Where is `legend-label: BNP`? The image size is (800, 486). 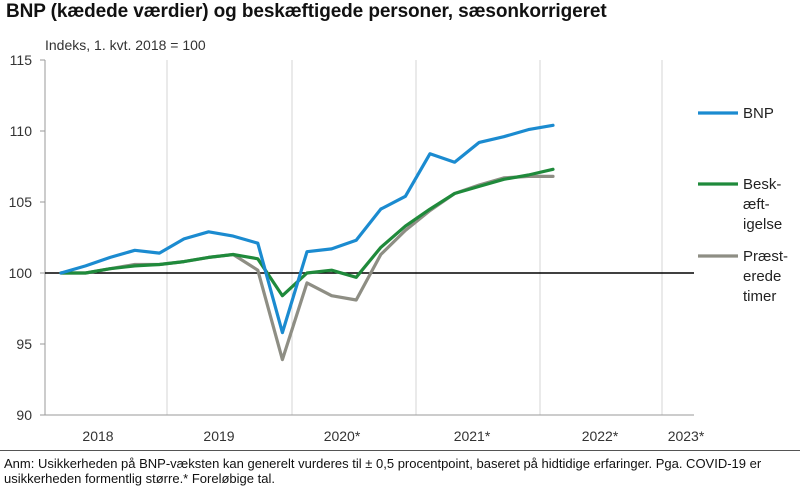
legend-label: BNP is located at coordinates (758, 113).